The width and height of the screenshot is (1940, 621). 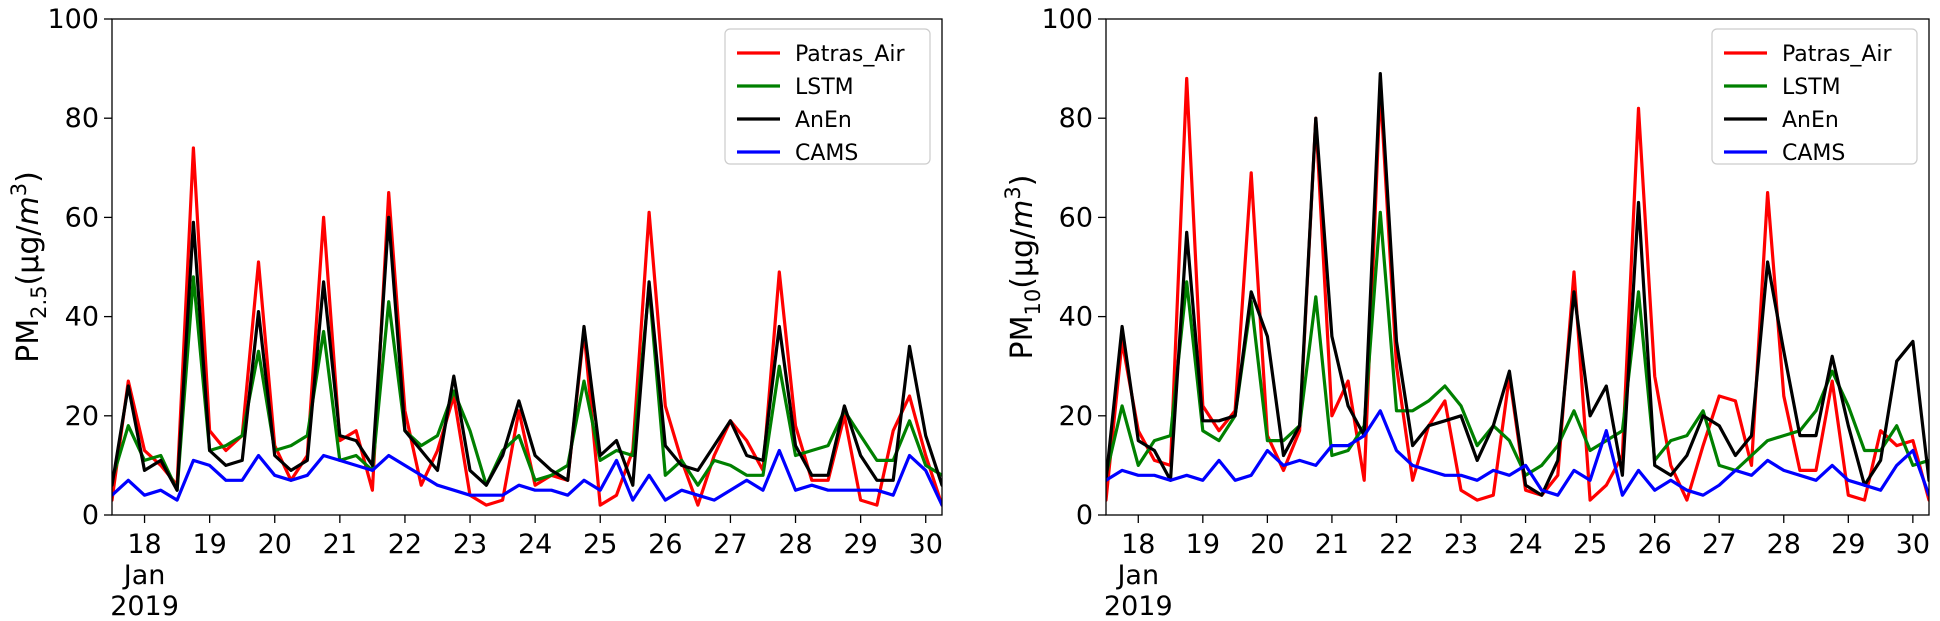 What do you see at coordinates (527, 383) in the screenshot?
I see `series-line-lstm` at bounding box center [527, 383].